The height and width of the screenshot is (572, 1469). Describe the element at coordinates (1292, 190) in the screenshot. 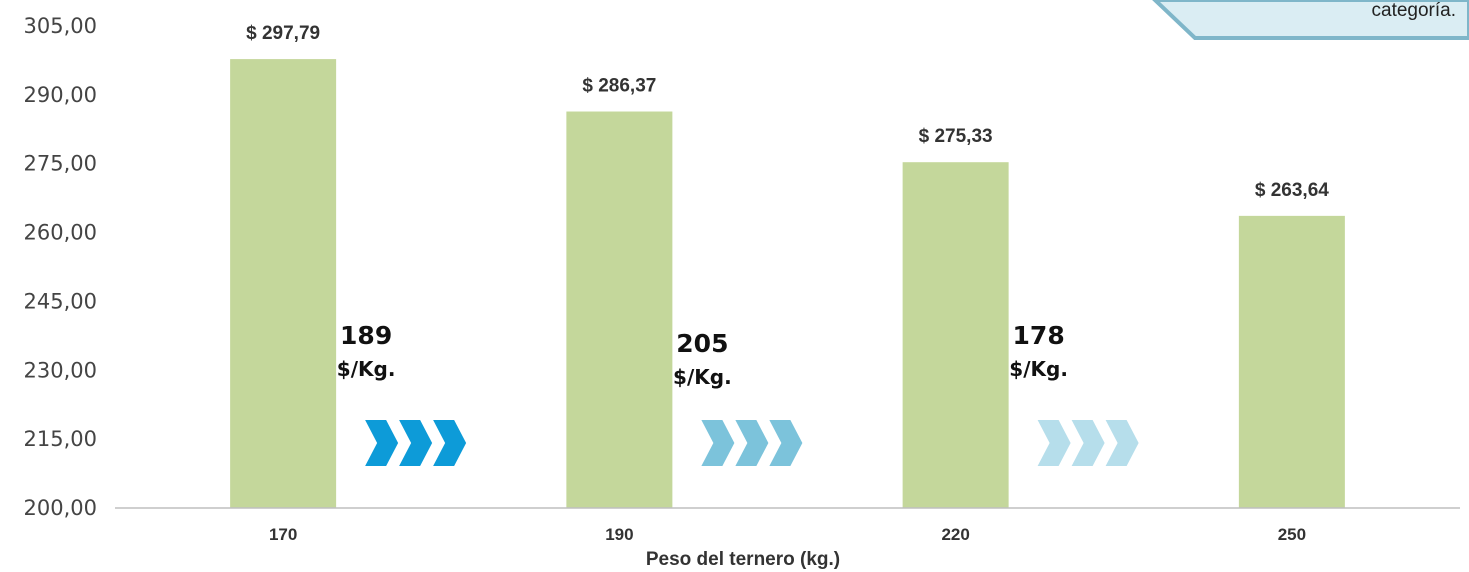

I see `bar-data-label: $ 263,64` at that location.